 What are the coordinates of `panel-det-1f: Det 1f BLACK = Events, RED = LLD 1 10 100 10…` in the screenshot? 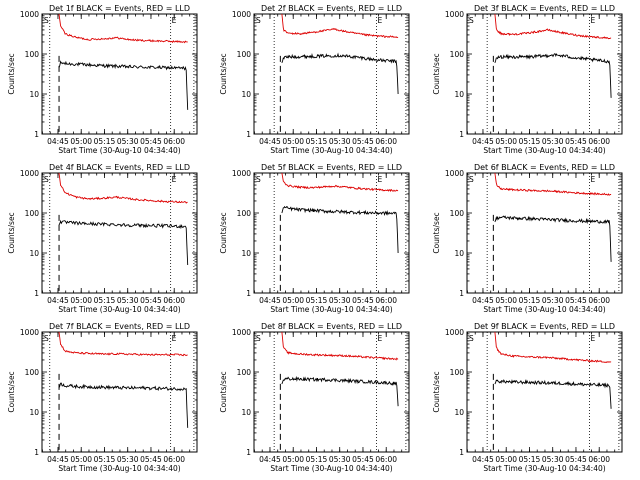 It's located at (102, 79).